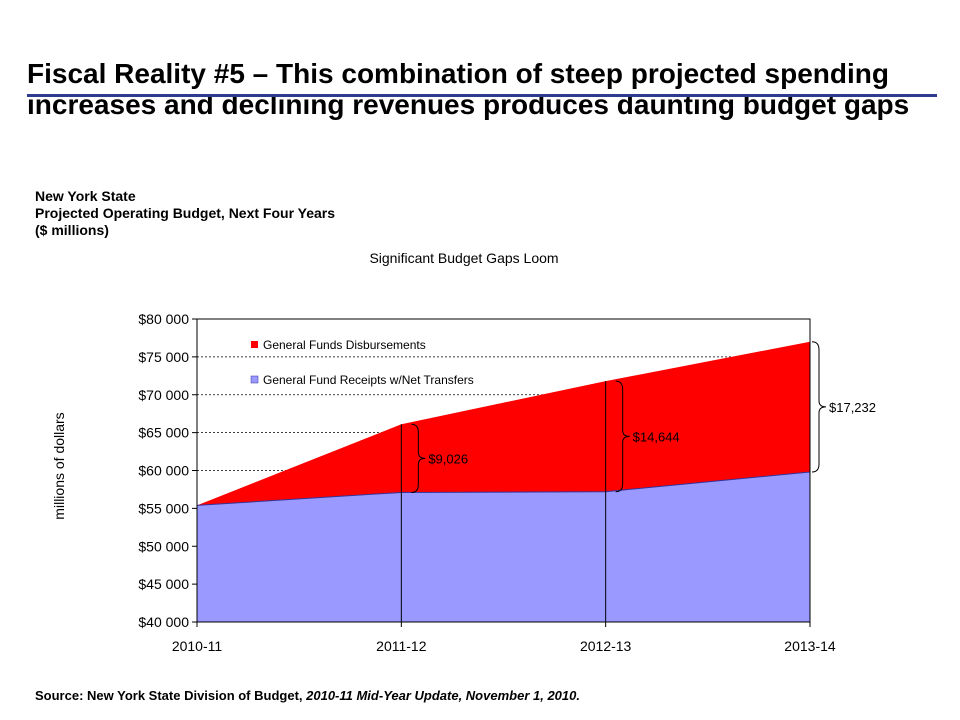 This screenshot has height=720, width=960. What do you see at coordinates (852, 407) in the screenshot?
I see `gap-label: $17,232` at bounding box center [852, 407].